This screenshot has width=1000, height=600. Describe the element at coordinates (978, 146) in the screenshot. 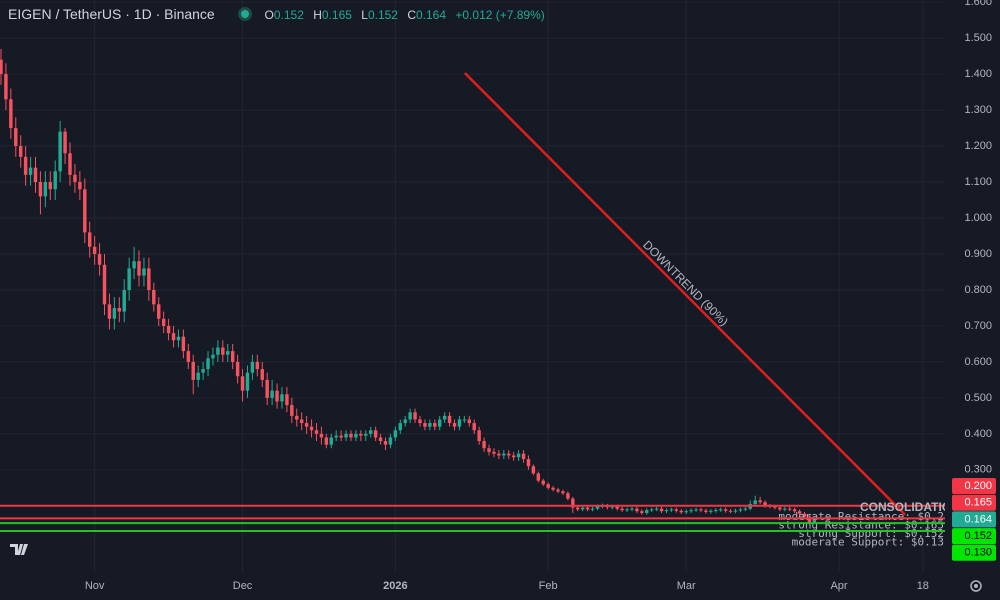

I see `y-tick-label: 1.200` at that location.